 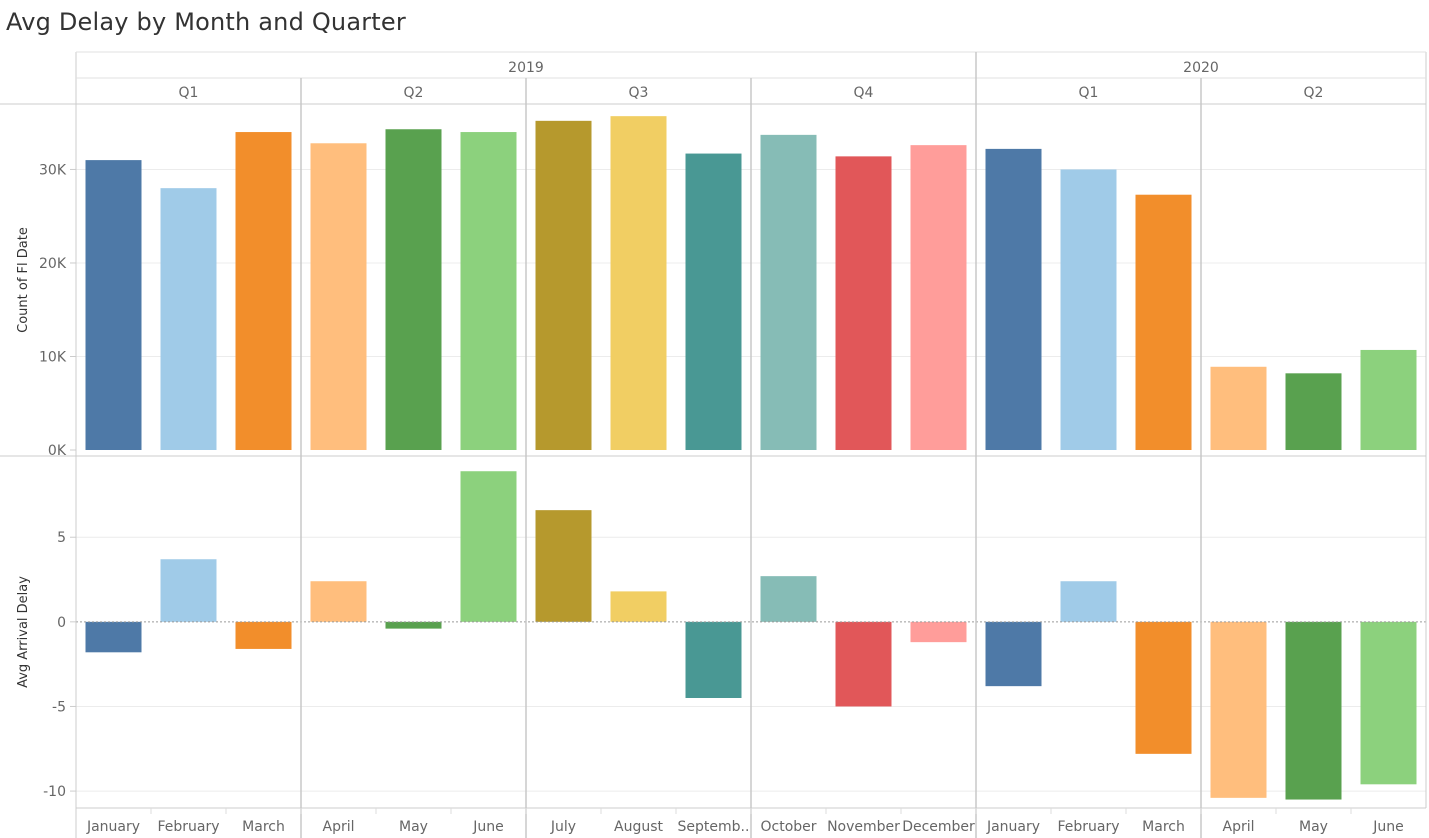 I want to click on bar-count-2019-march, so click(x=263, y=291).